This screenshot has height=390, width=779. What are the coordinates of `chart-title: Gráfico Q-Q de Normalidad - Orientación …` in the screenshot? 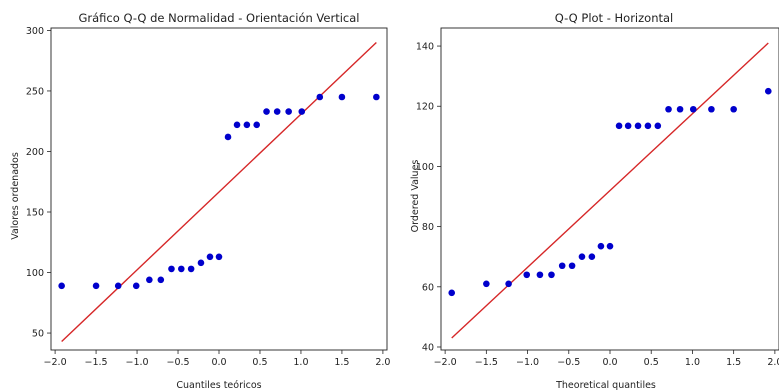 It's located at (219, 18).